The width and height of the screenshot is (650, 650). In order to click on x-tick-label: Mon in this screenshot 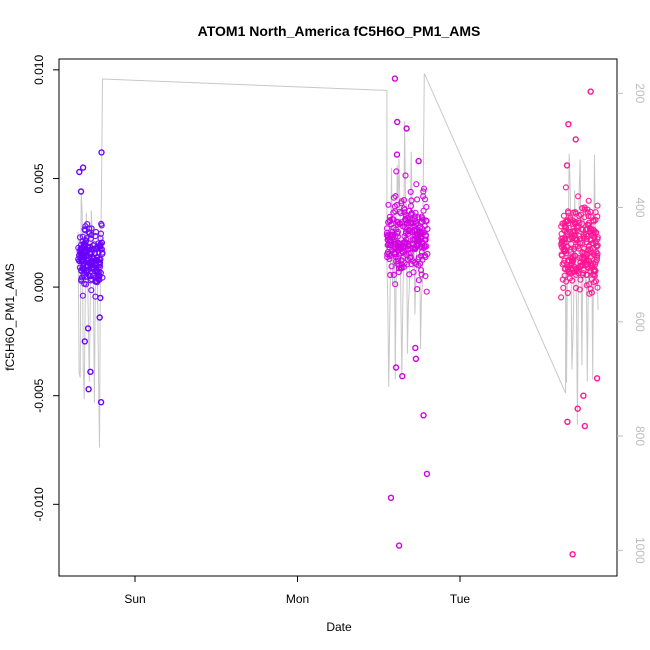, I will do `click(297, 599)`.